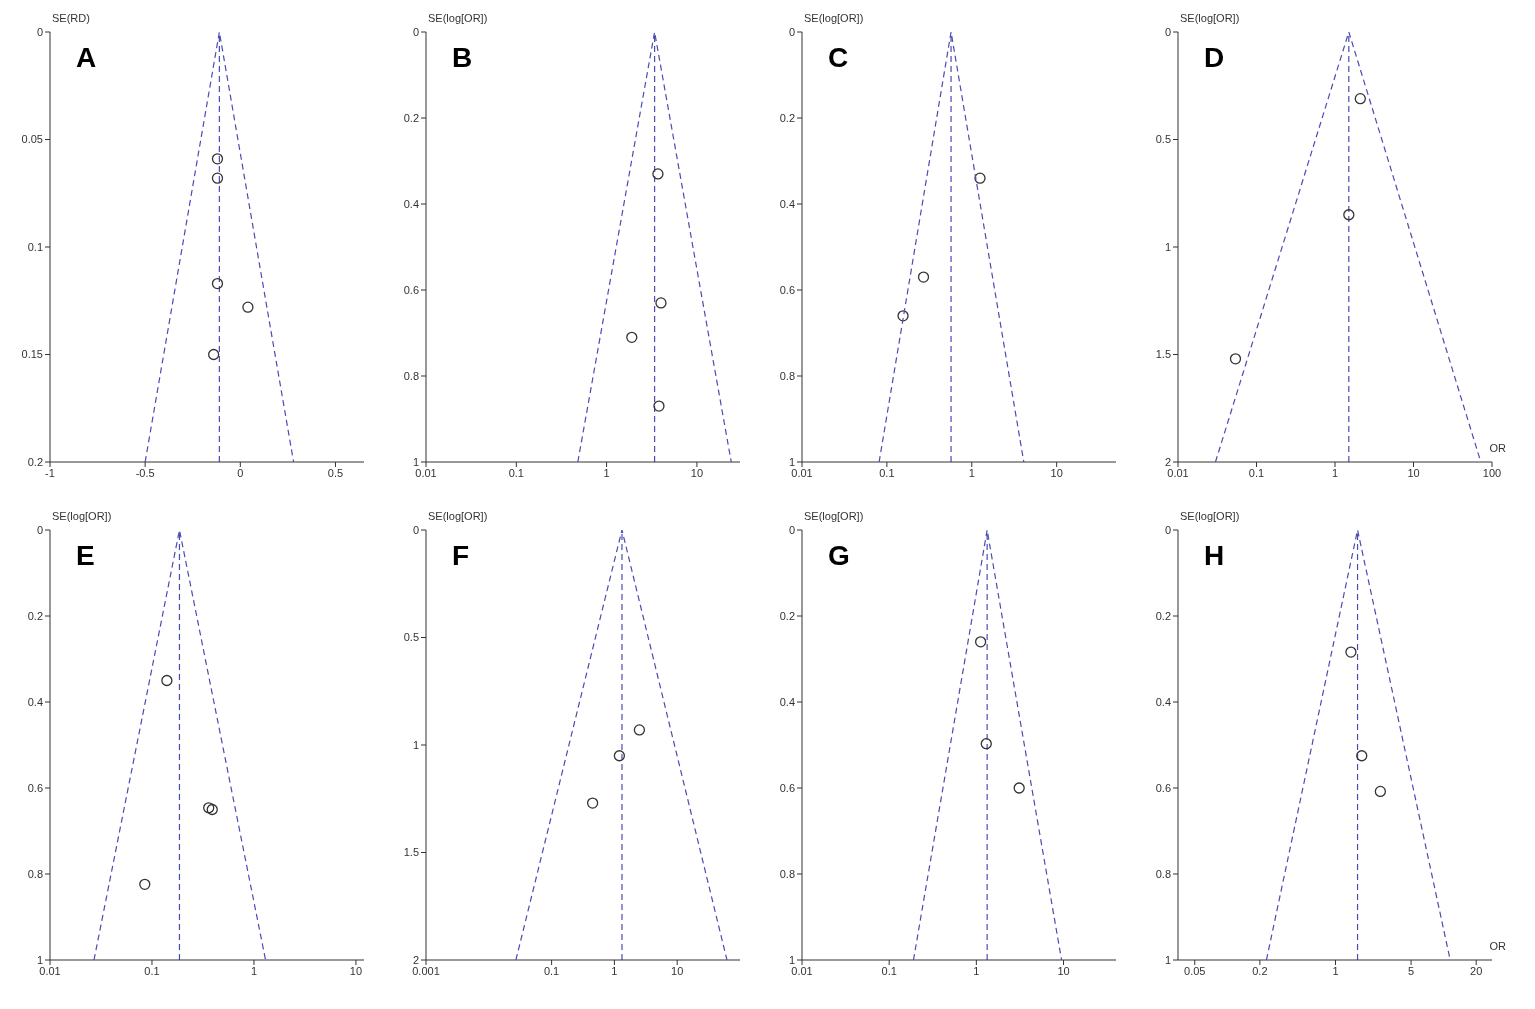  I want to click on x-tick-label: 20, so click(1476, 970).